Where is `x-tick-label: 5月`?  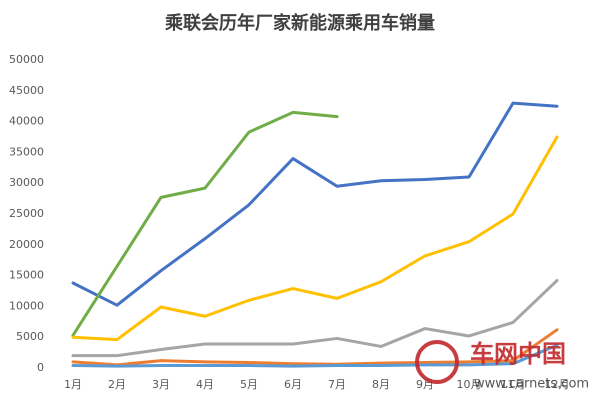
x-tick-label: 5月 is located at coordinates (249, 384).